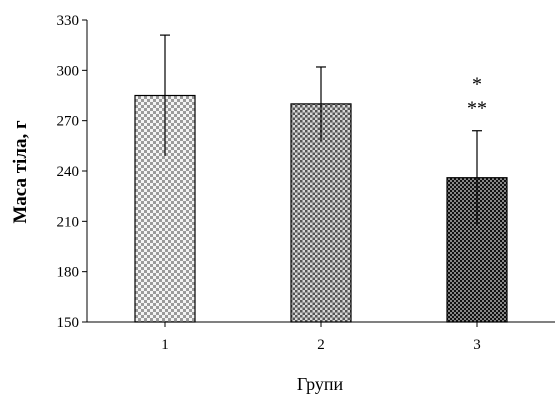  What do you see at coordinates (321, 345) in the screenshot?
I see `x-tick-label: 2` at bounding box center [321, 345].